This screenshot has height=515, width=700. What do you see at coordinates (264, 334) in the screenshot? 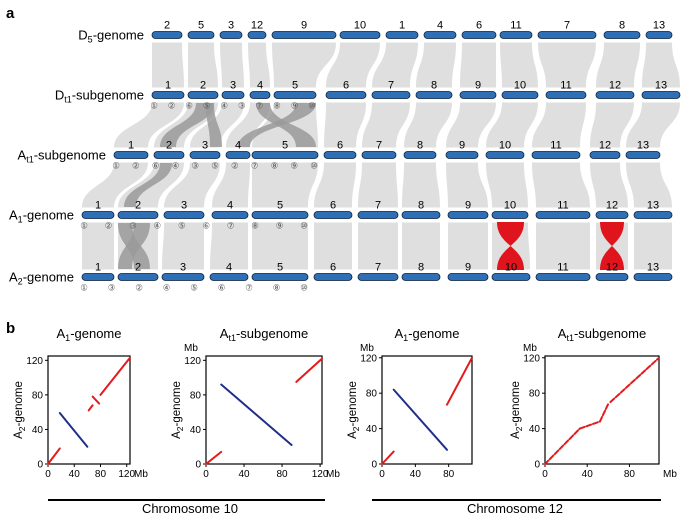
I see `plot-title: At1-subgenome` at bounding box center [264, 334].